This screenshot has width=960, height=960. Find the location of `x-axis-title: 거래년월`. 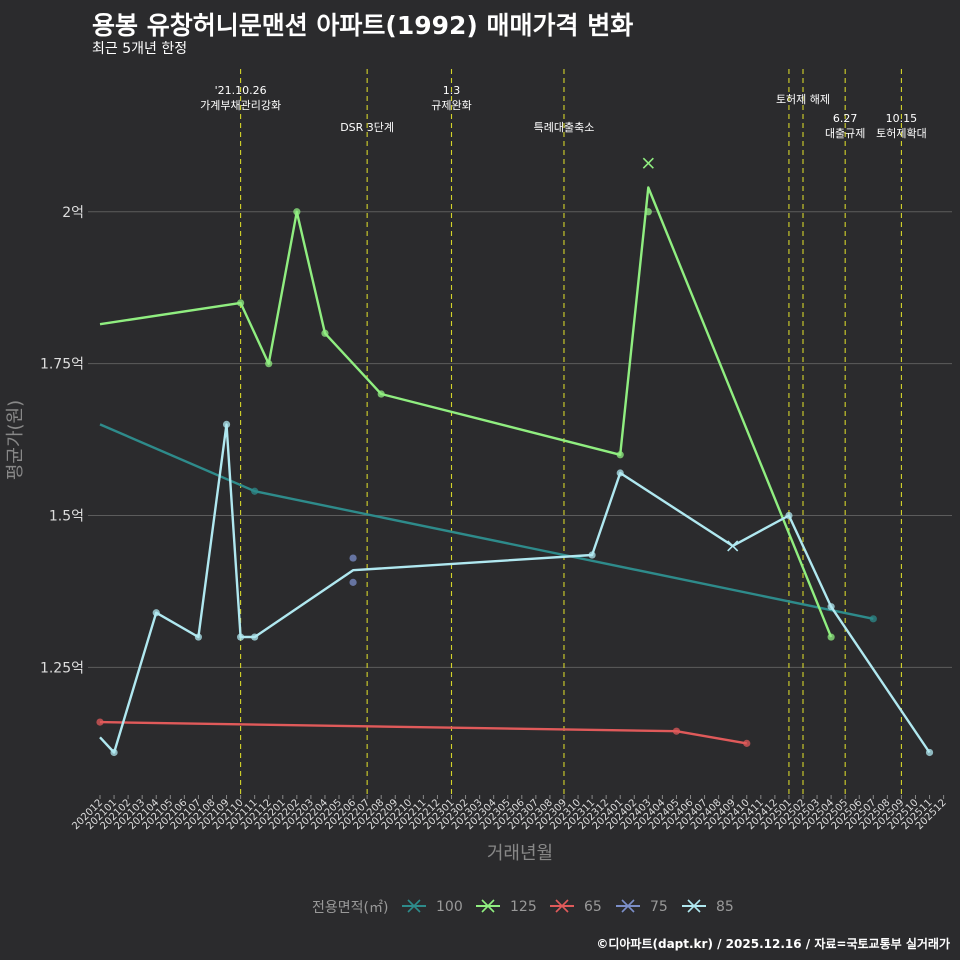

x-axis-title: 거래년월 is located at coordinates (520, 853).